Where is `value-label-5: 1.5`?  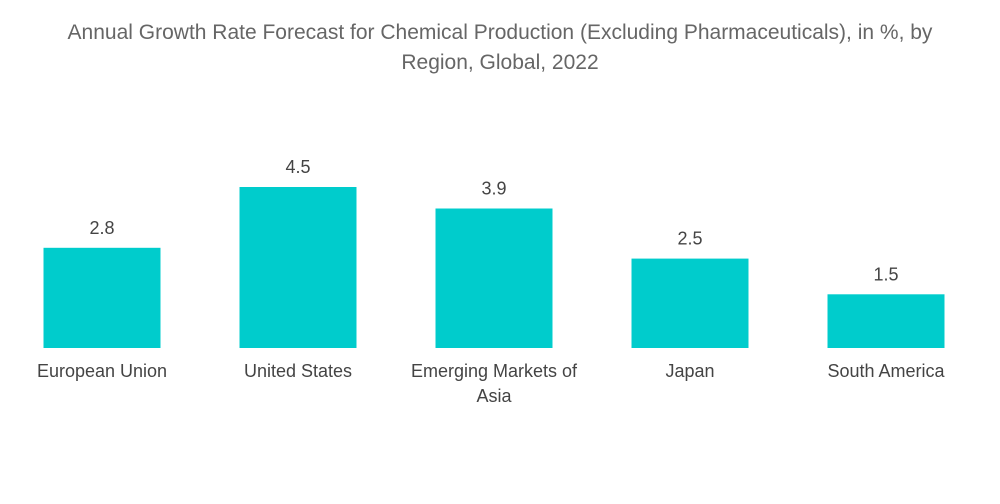 value-label-5: 1.5 is located at coordinates (885, 274).